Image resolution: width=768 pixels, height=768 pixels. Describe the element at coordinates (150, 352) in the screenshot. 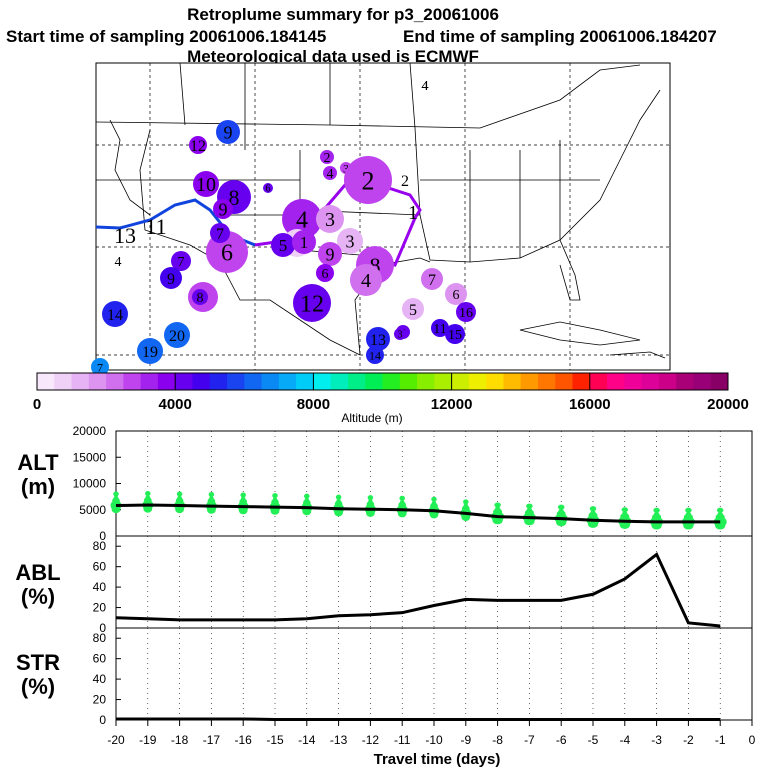

I see `plume-cluster-label: 19` at that location.